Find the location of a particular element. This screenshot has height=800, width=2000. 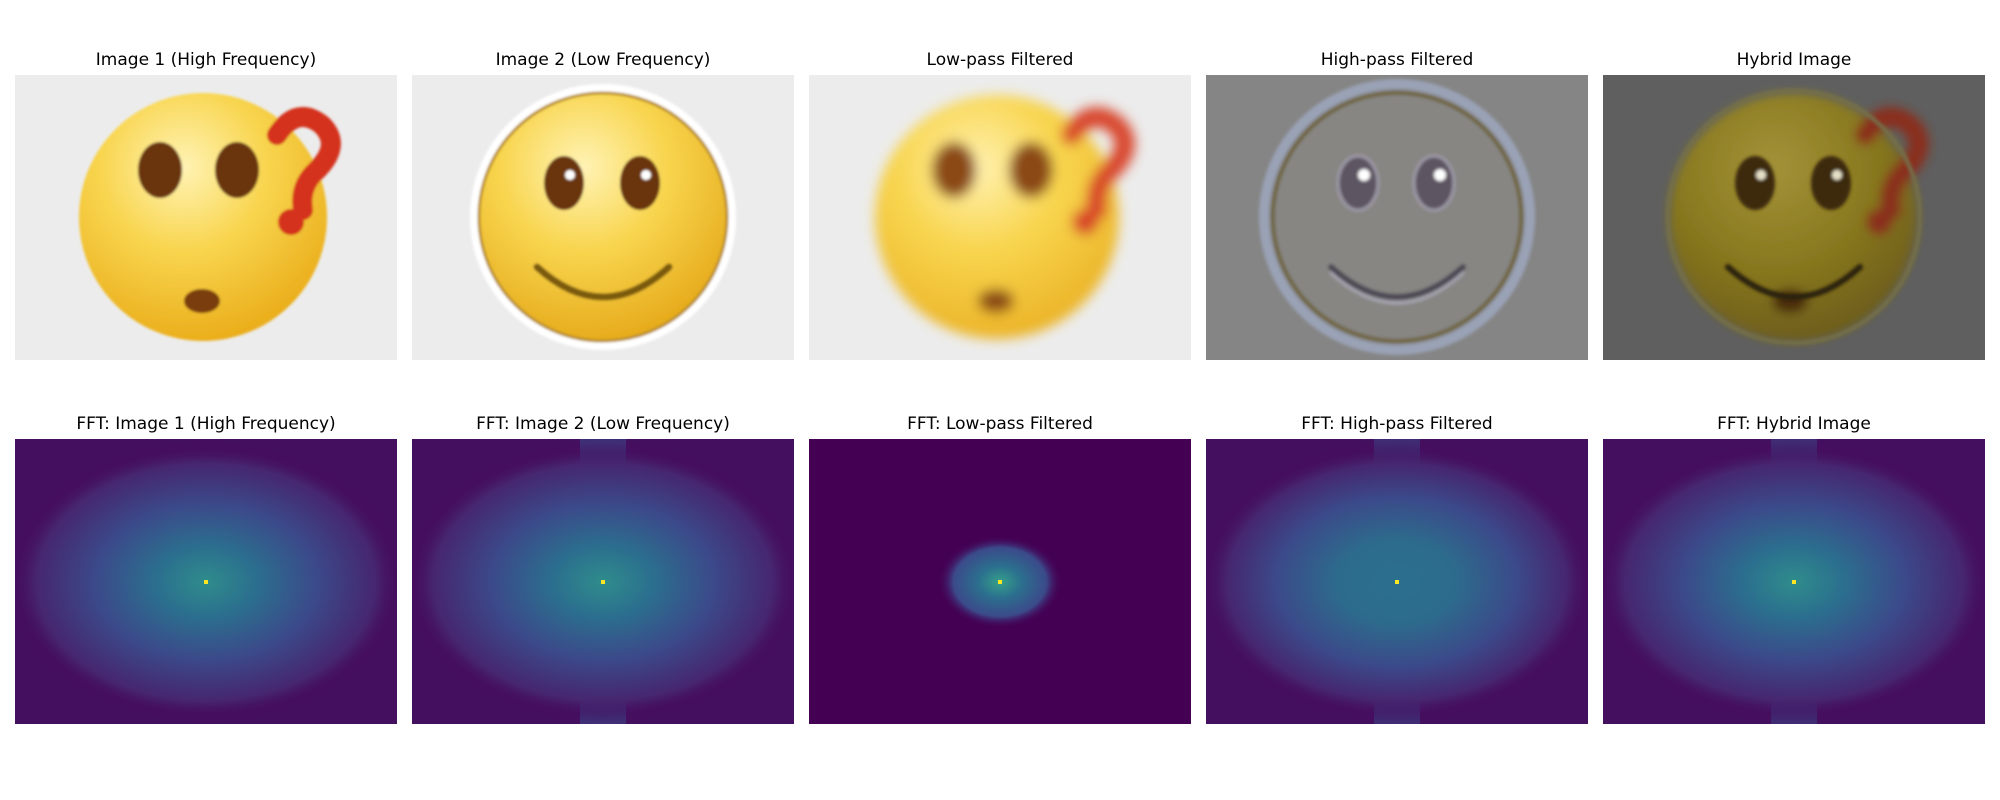

fft-image2-panel is located at coordinates (603, 581).